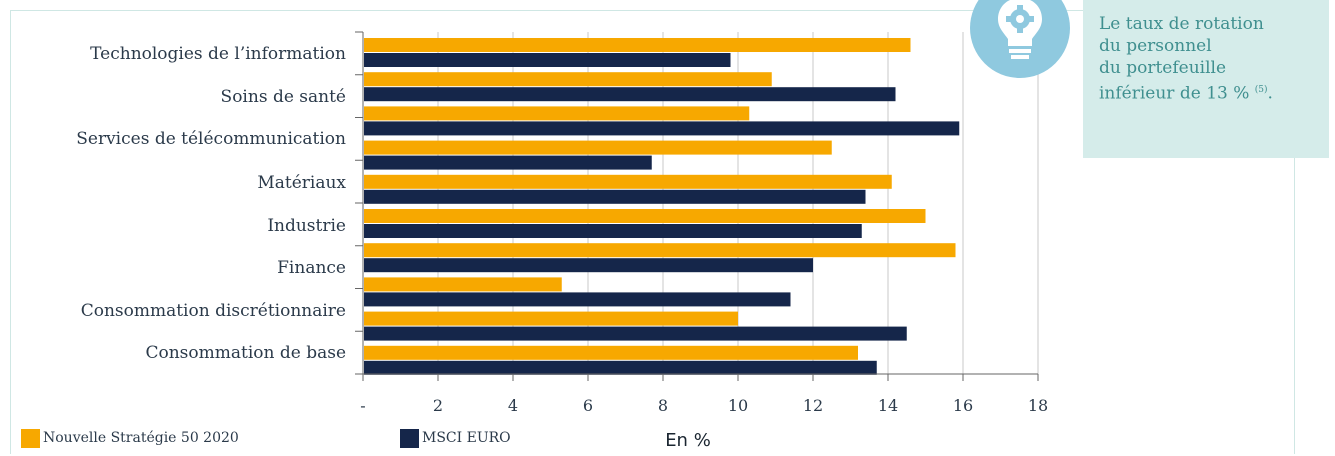 Image resolution: width=1335 pixels, height=456 pixels. I want to click on x-tick-label: 16, so click(963, 405).